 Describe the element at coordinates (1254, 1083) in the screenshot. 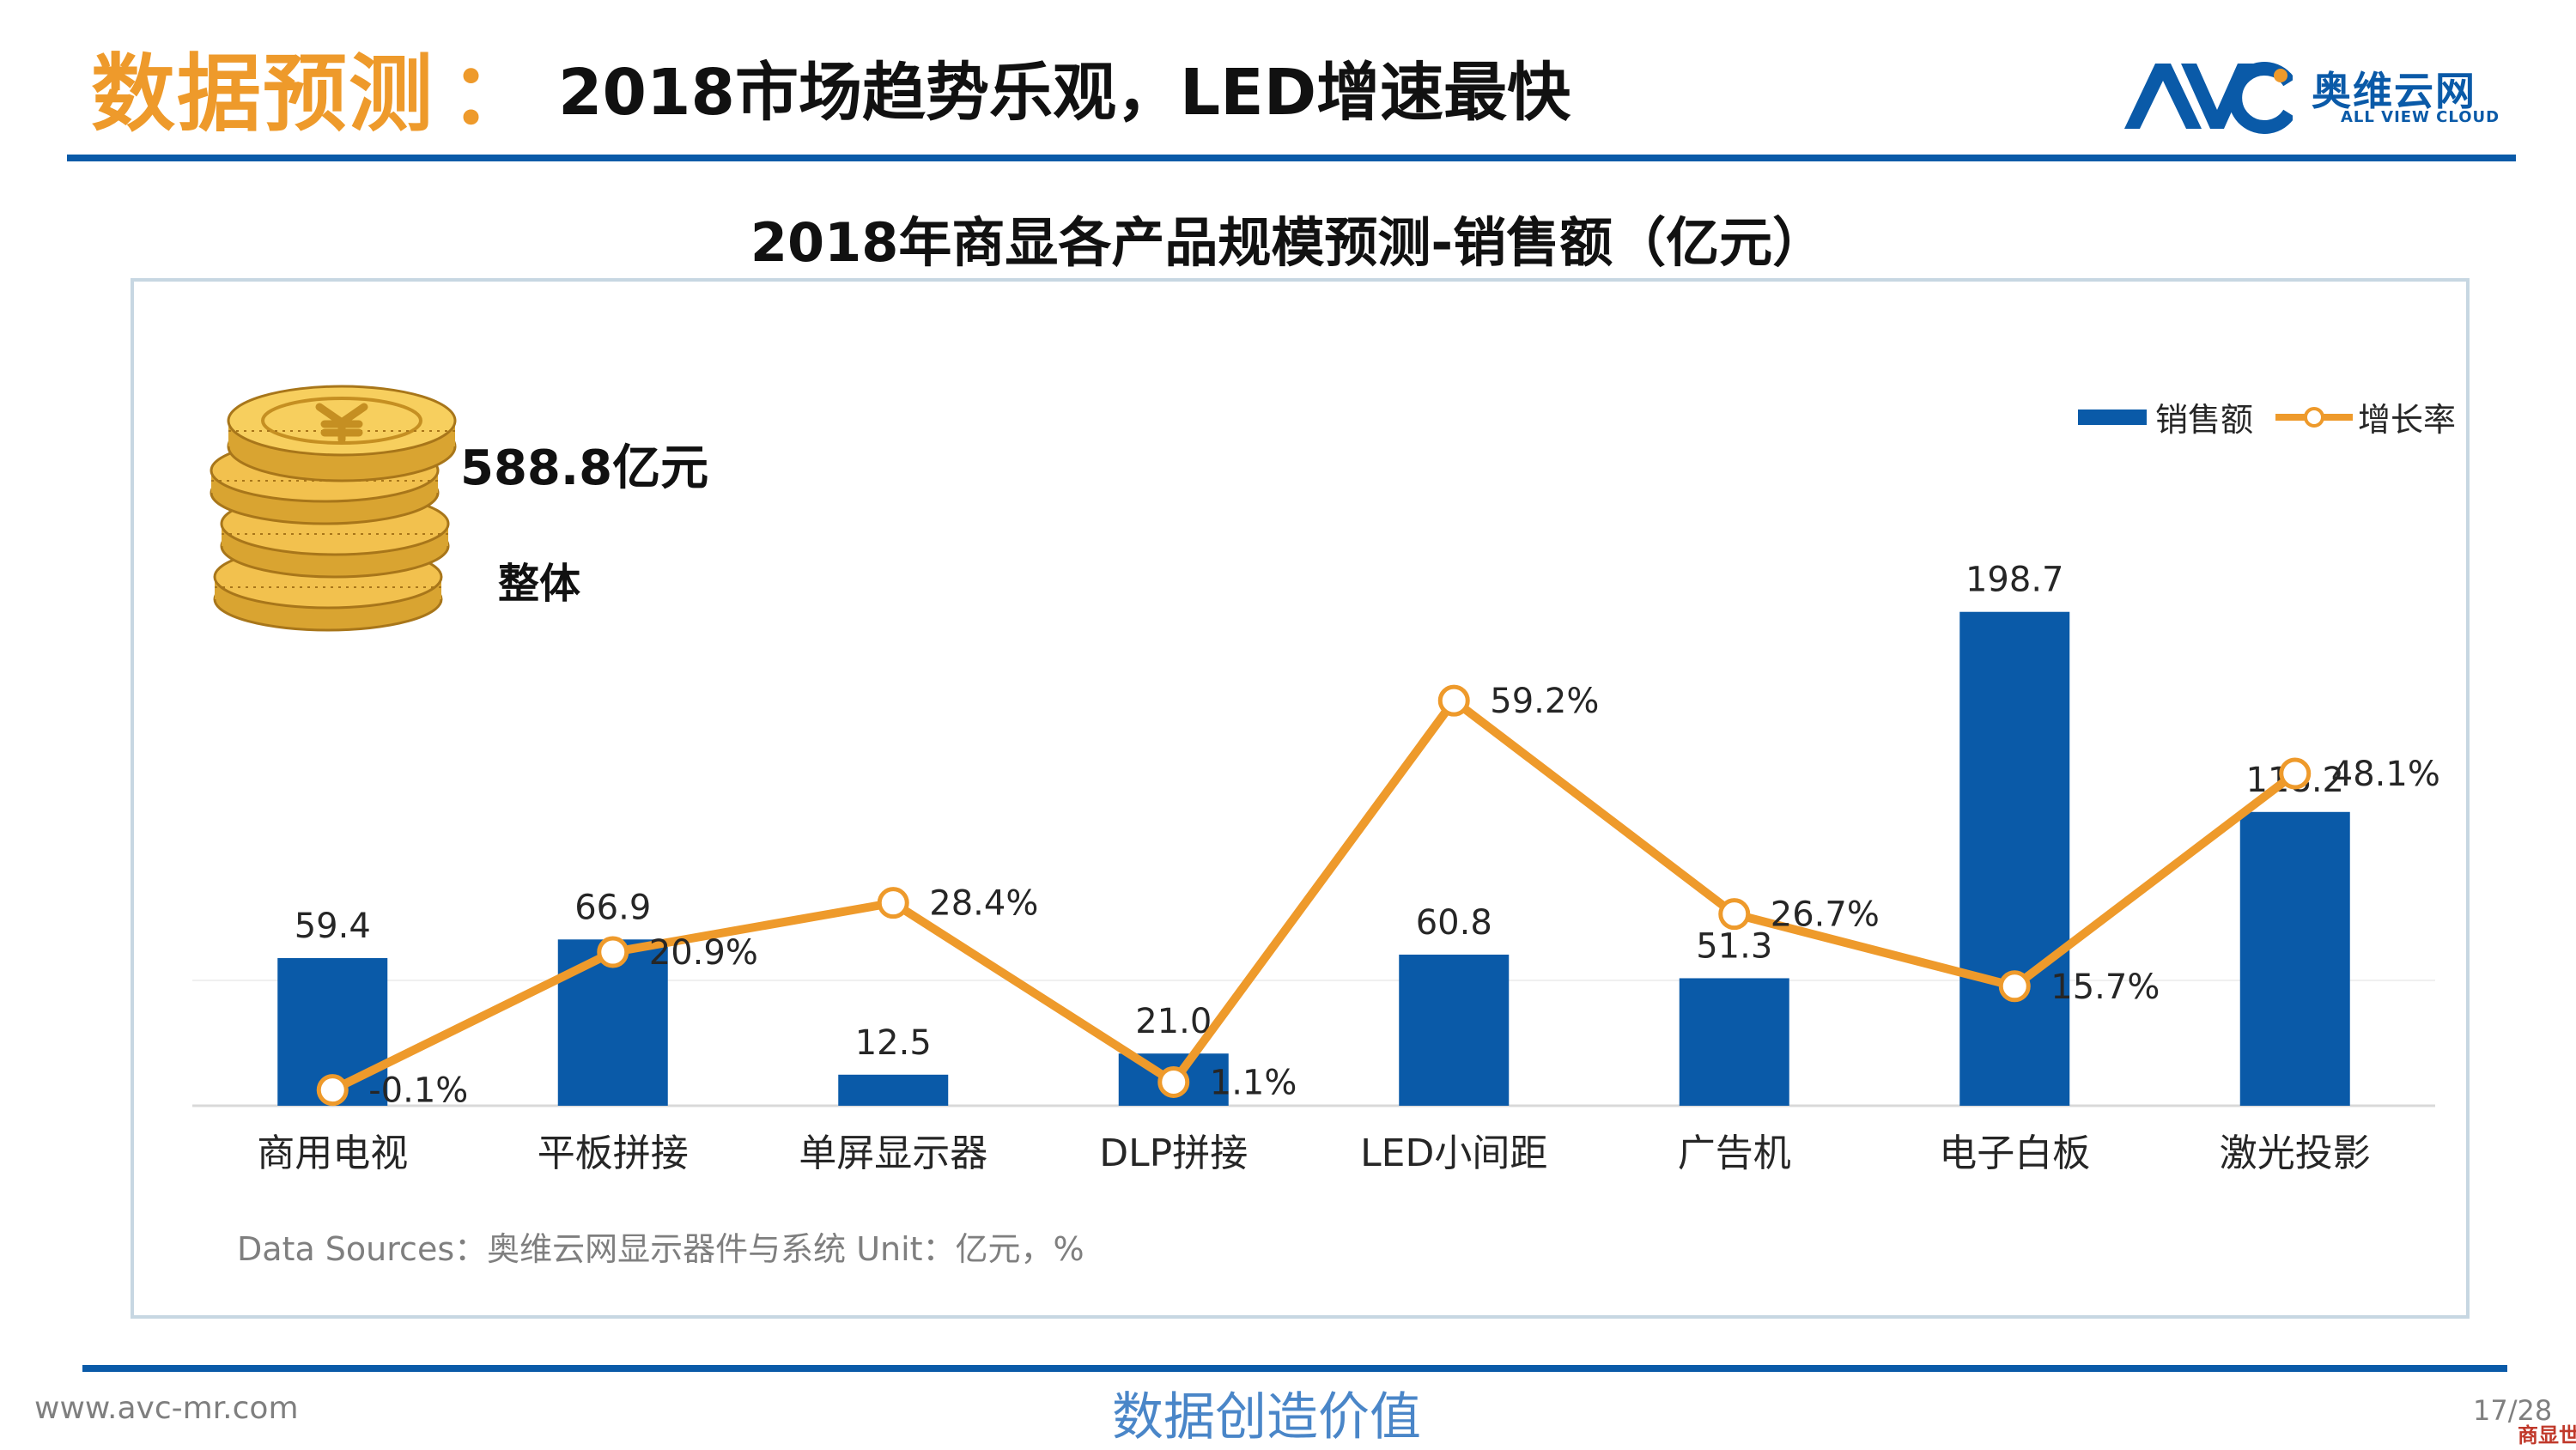

I see `growth-label-3: 1.1%` at that location.